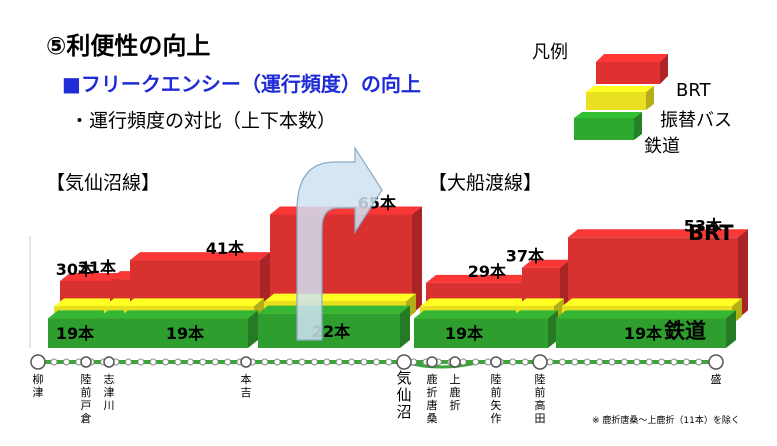  Describe the element at coordinates (109, 379) in the screenshot. I see `station-label-char: 志` at that location.